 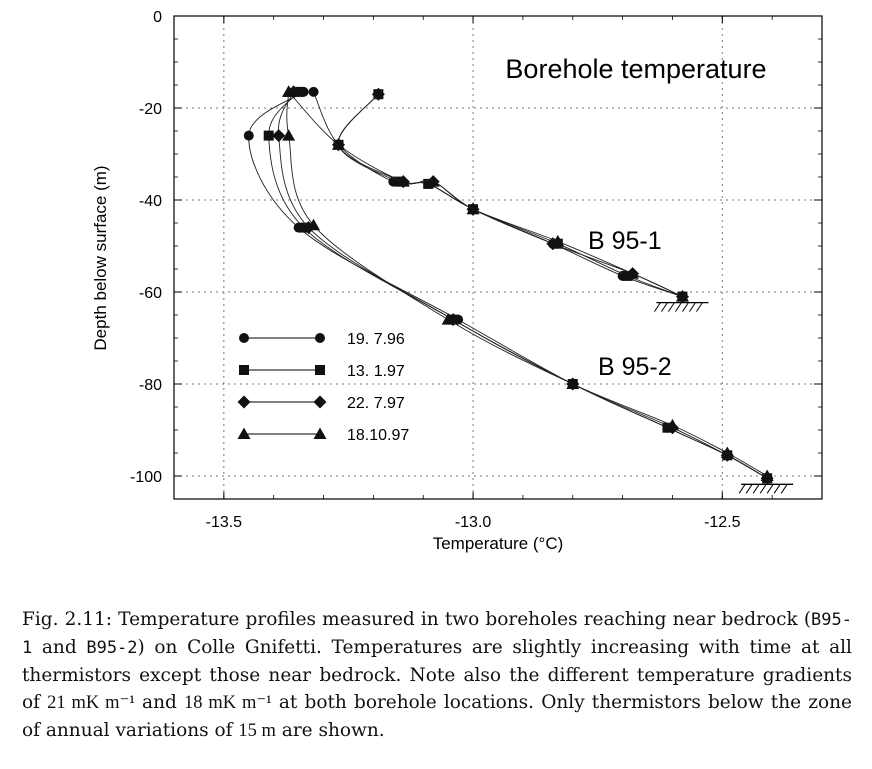 What do you see at coordinates (724, 397) in the screenshot?
I see `bedrock-hatch-symbols` at bounding box center [724, 397].